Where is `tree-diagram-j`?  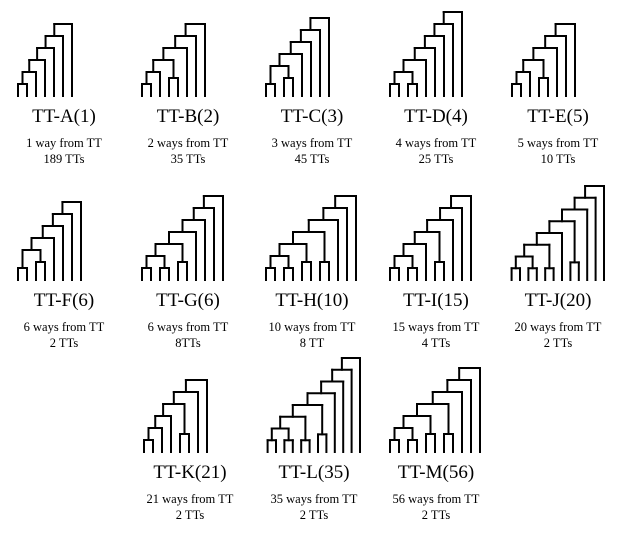 tree-diagram-j is located at coordinates (557, 233).